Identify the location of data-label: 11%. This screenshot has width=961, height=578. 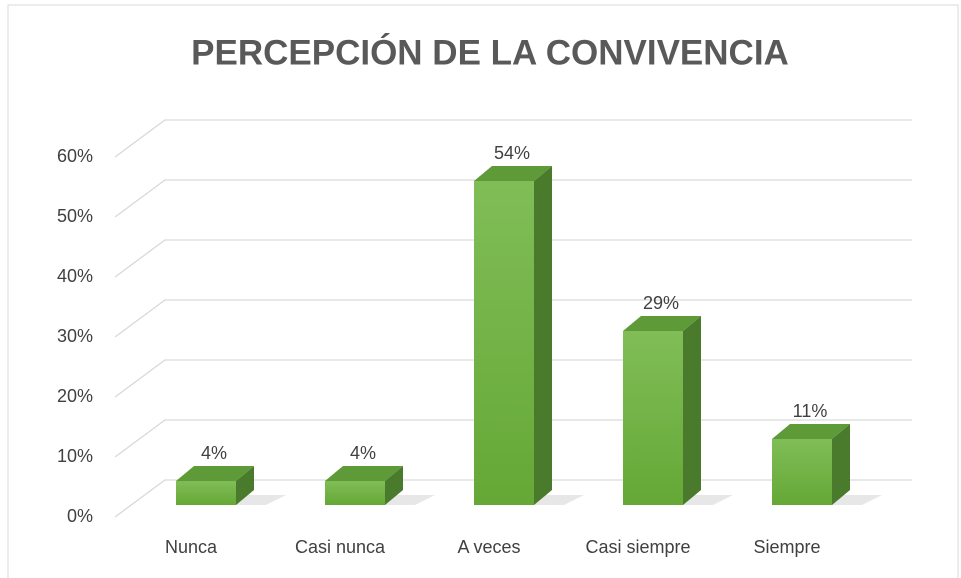
(810, 411).